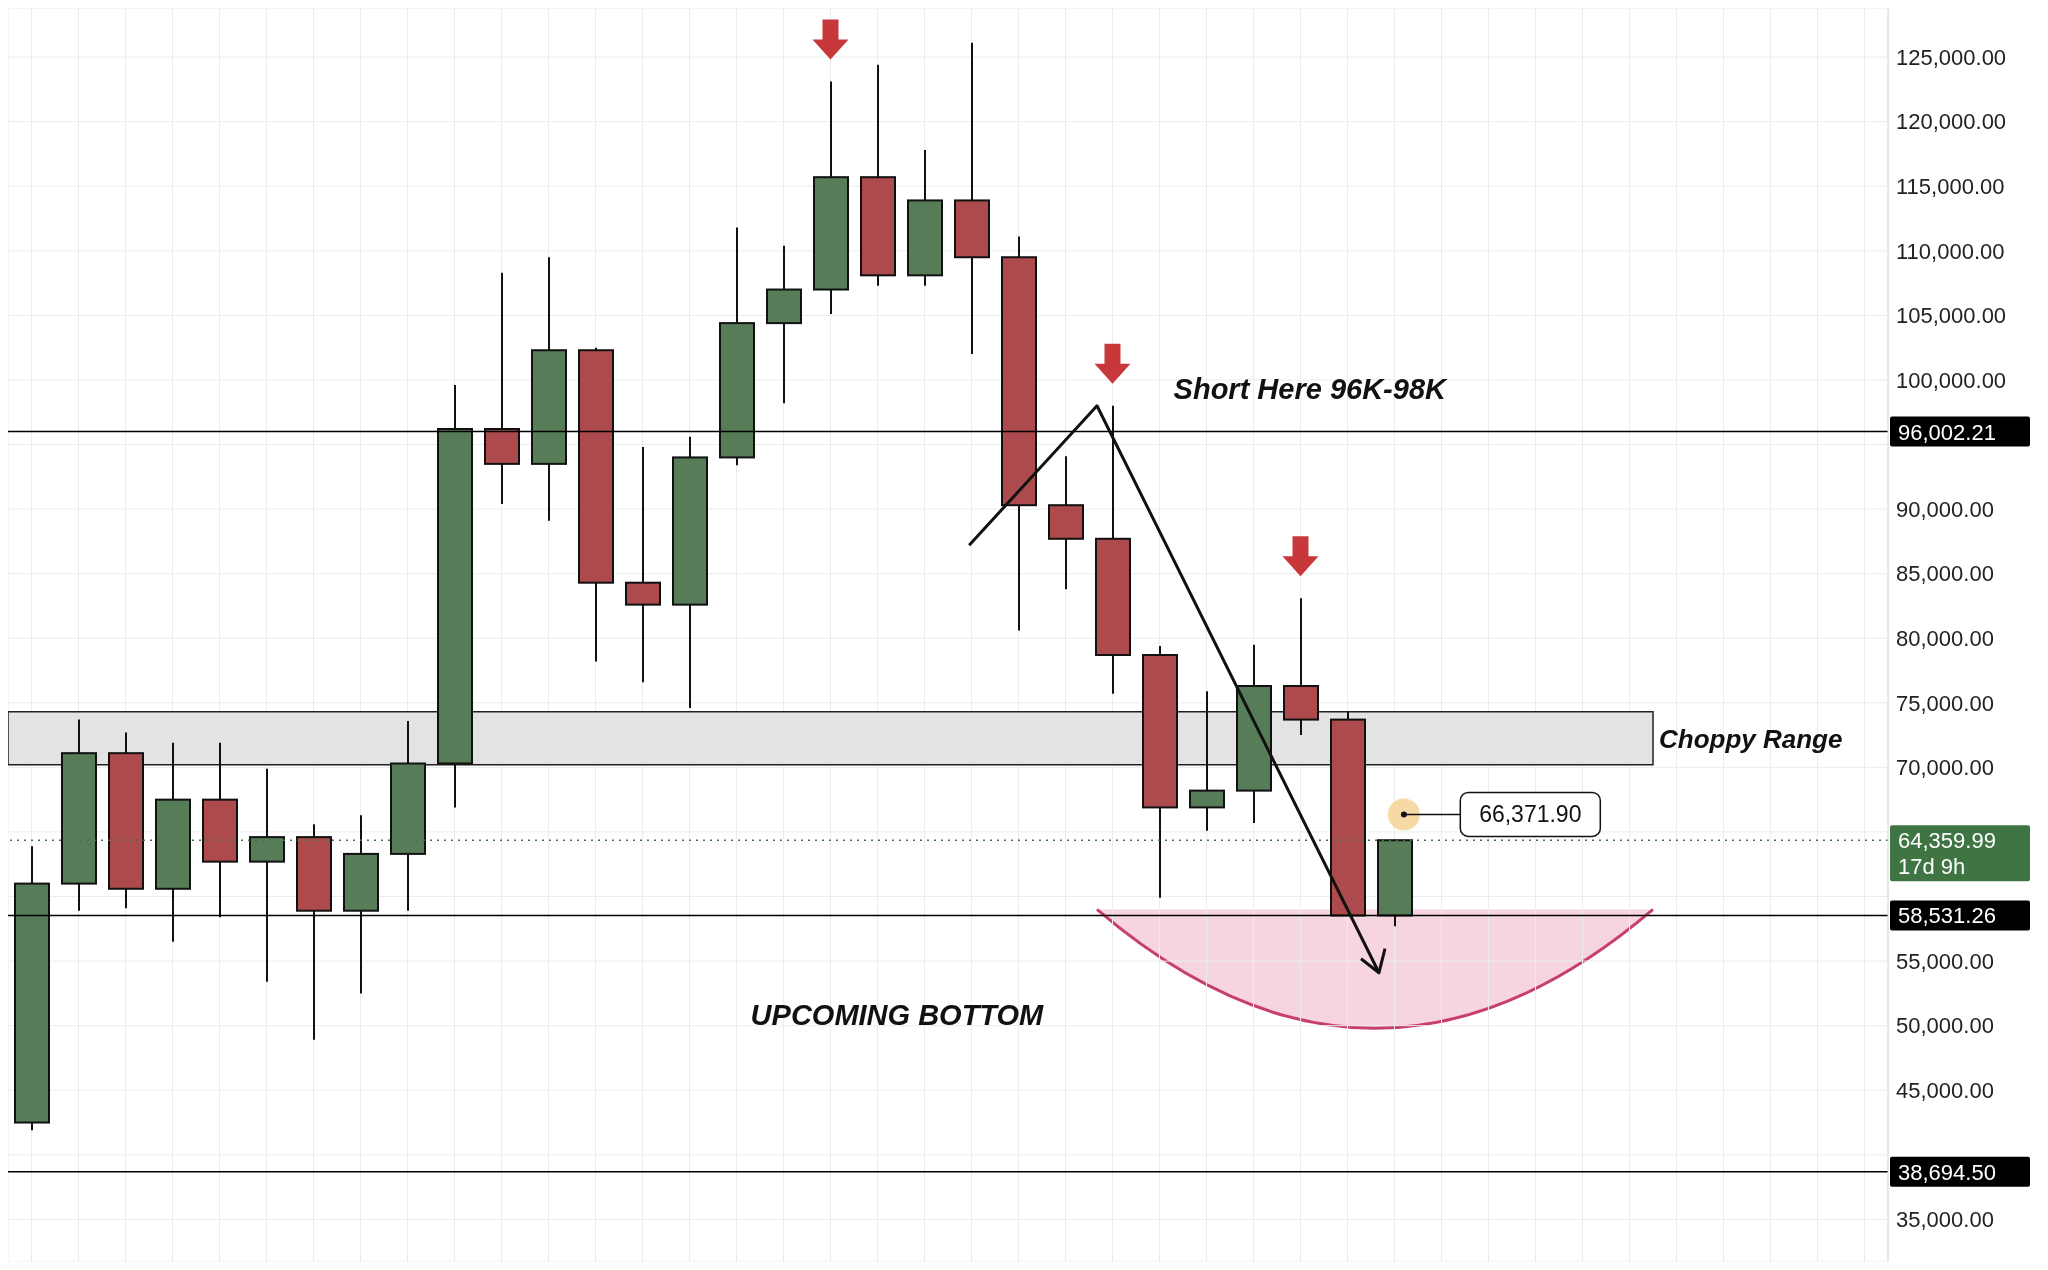 The height and width of the screenshot is (1270, 2048). What do you see at coordinates (1945, 768) in the screenshot?
I see `y-tick-label: 70,000.00` at bounding box center [1945, 768].